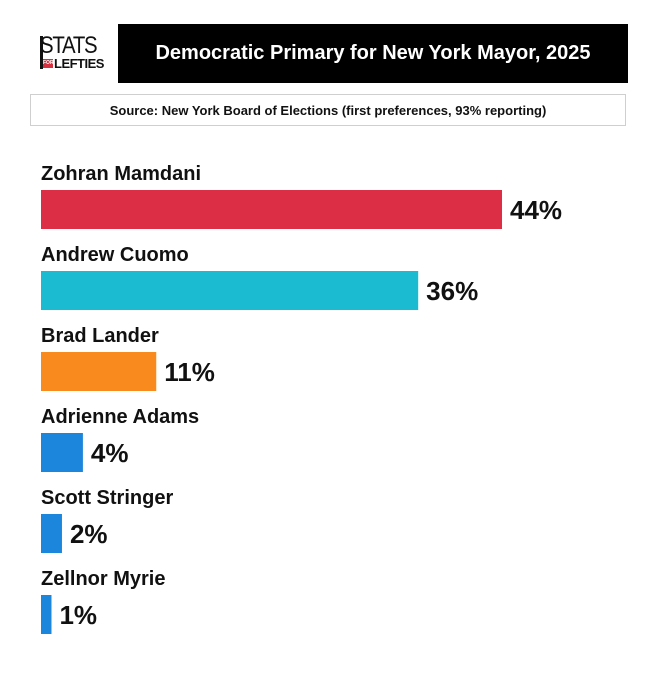 The image size is (660, 680). Describe the element at coordinates (121, 174) in the screenshot. I see `candidate-label-zohran-mamdani: Zohran Mamdani` at that location.